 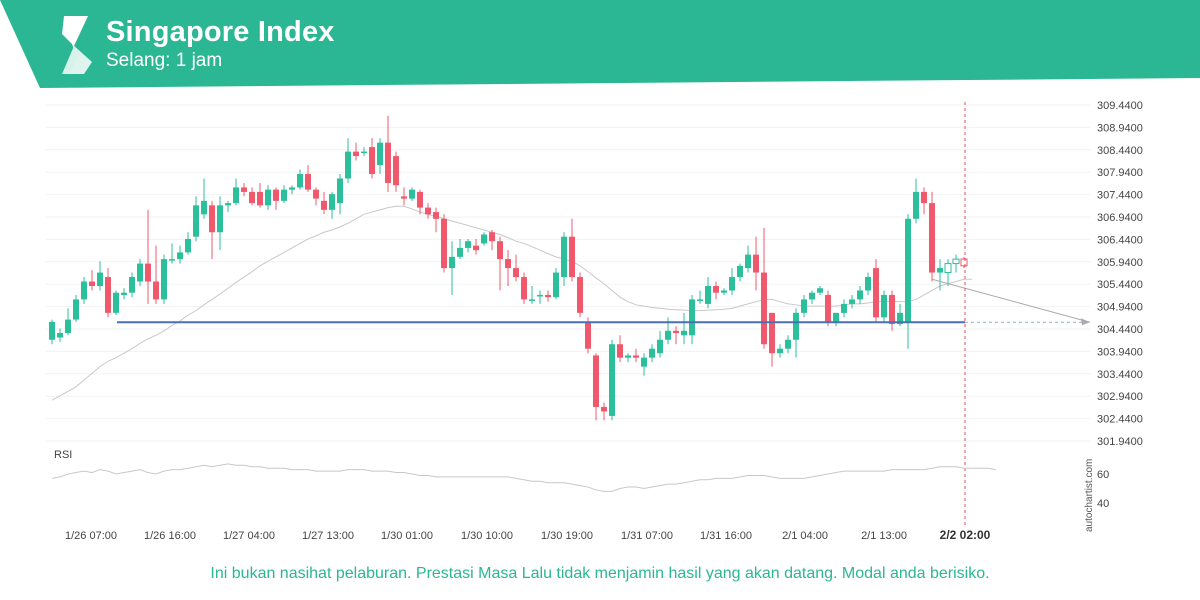 What do you see at coordinates (647, 536) in the screenshot?
I see `x-tick-label: 1/31 07:00` at bounding box center [647, 536].